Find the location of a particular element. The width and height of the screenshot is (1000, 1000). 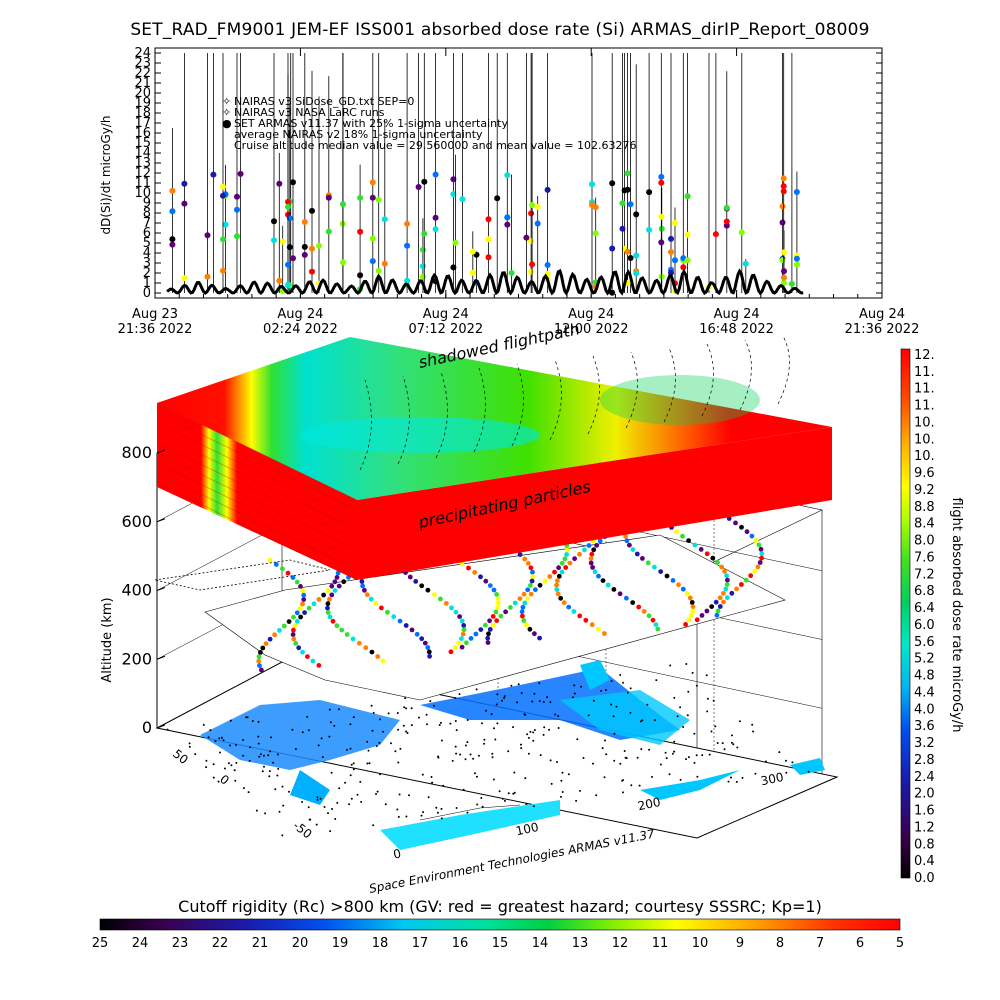

legend-symbol: ✧ is located at coordinates (226, 101).